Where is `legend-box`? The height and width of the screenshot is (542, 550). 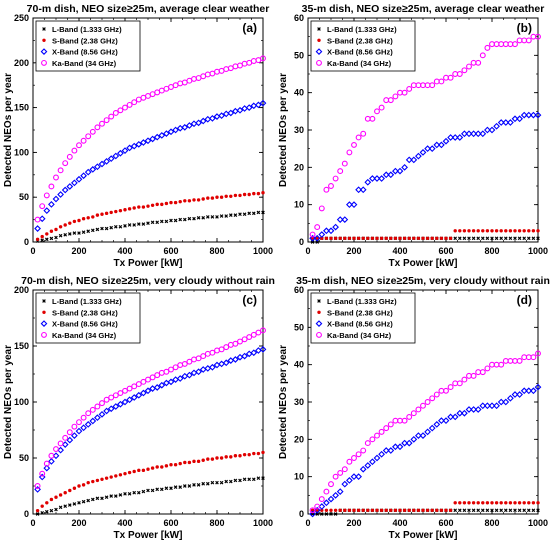
legend-box is located at coordinates (363, 46).